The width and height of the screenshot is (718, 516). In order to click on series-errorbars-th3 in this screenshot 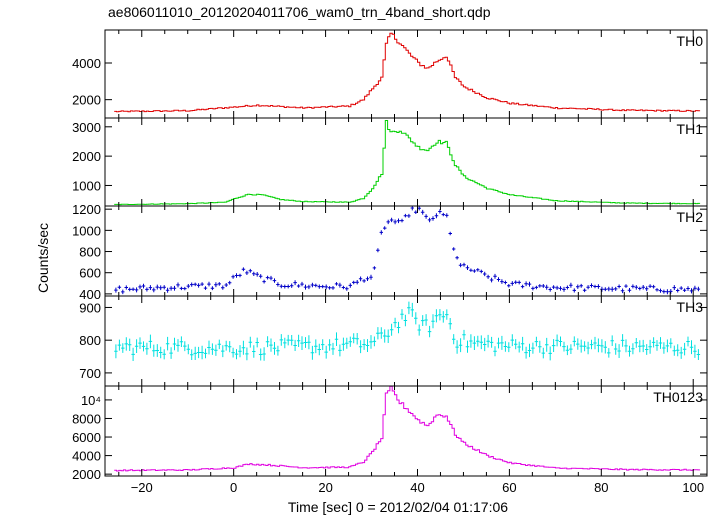, I will do `click(407, 331)`.